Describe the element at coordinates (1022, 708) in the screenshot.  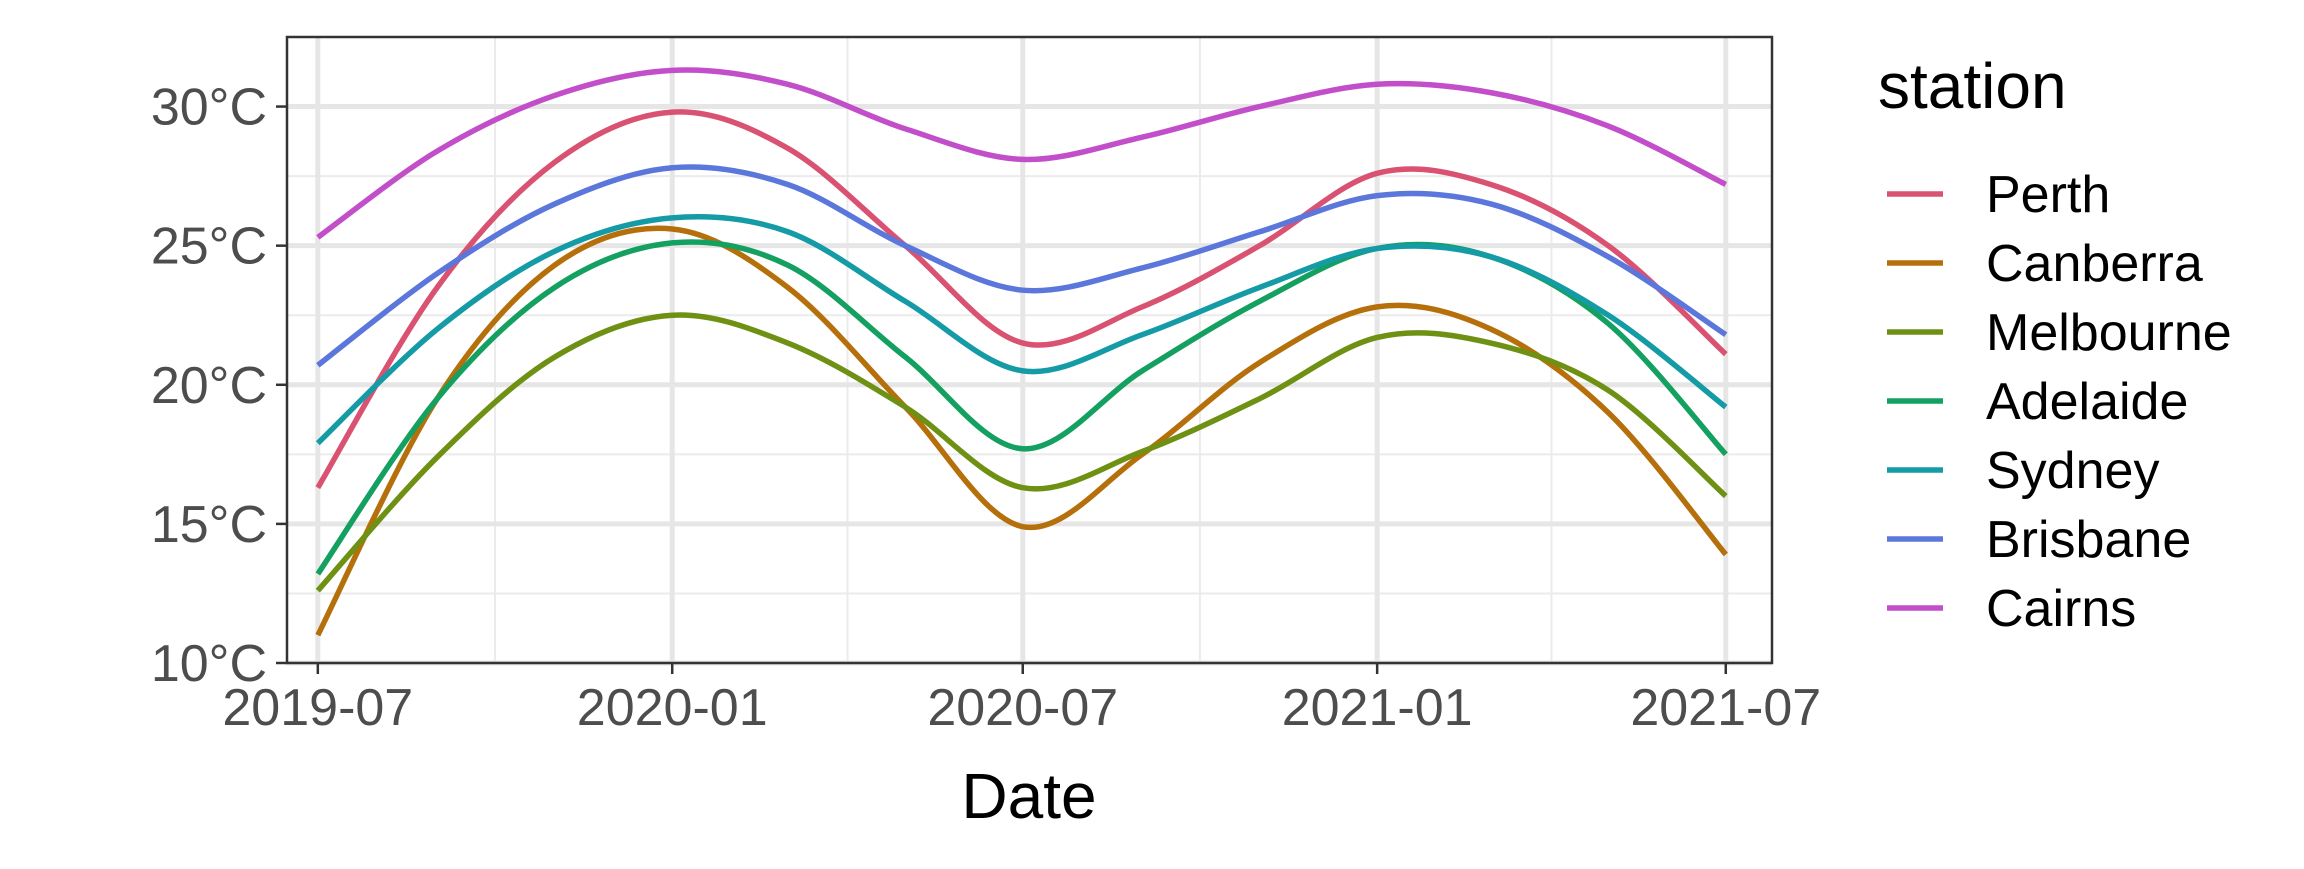
I see `x-tick-label: 2020-07` at that location.